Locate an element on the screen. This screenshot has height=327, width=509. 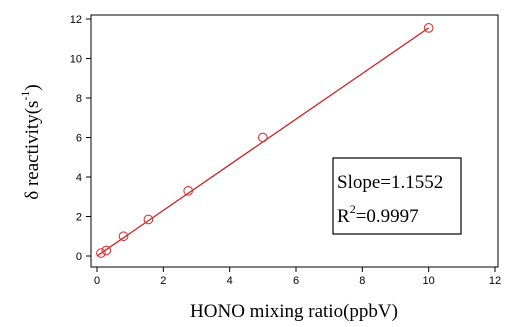
x-tick-label: 12 is located at coordinates (495, 281).